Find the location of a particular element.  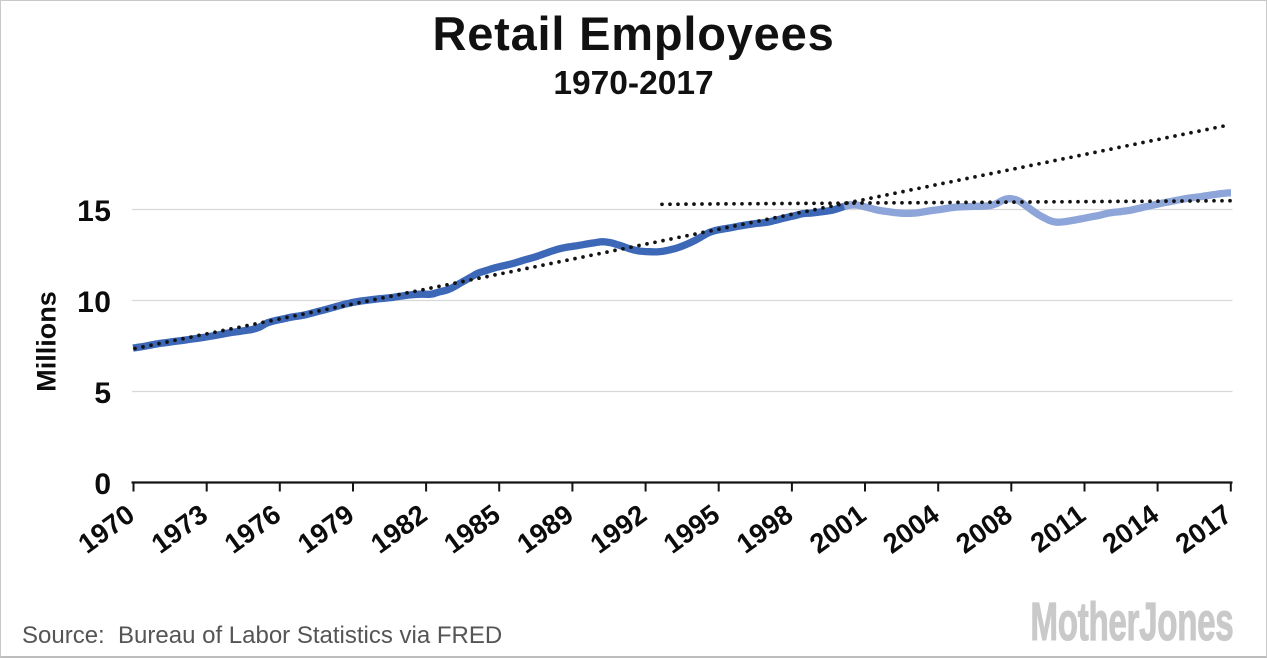

svg-text: Millions is located at coordinates (47, 341).